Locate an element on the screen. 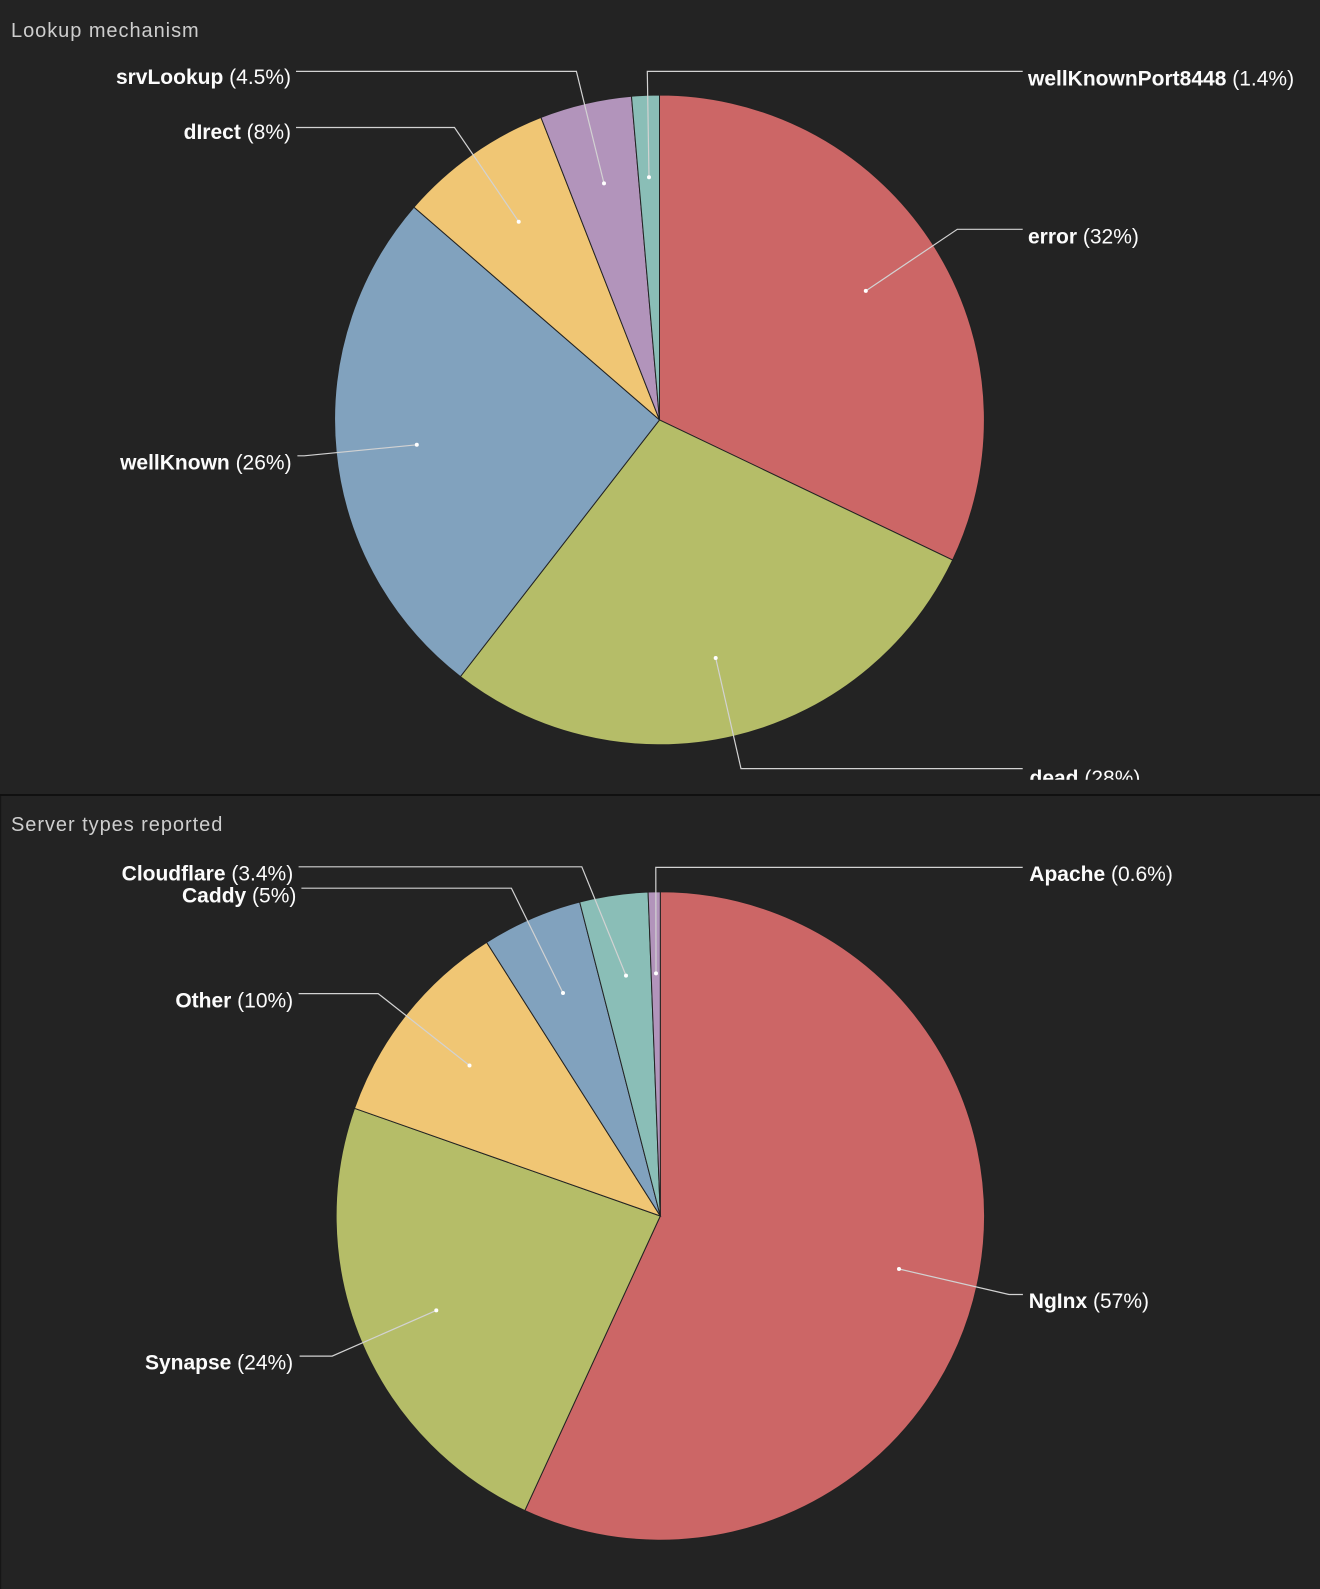 The width and height of the screenshot is (1320, 1589). svg-text: Cloudflare (3.4%) is located at coordinates (208, 874).